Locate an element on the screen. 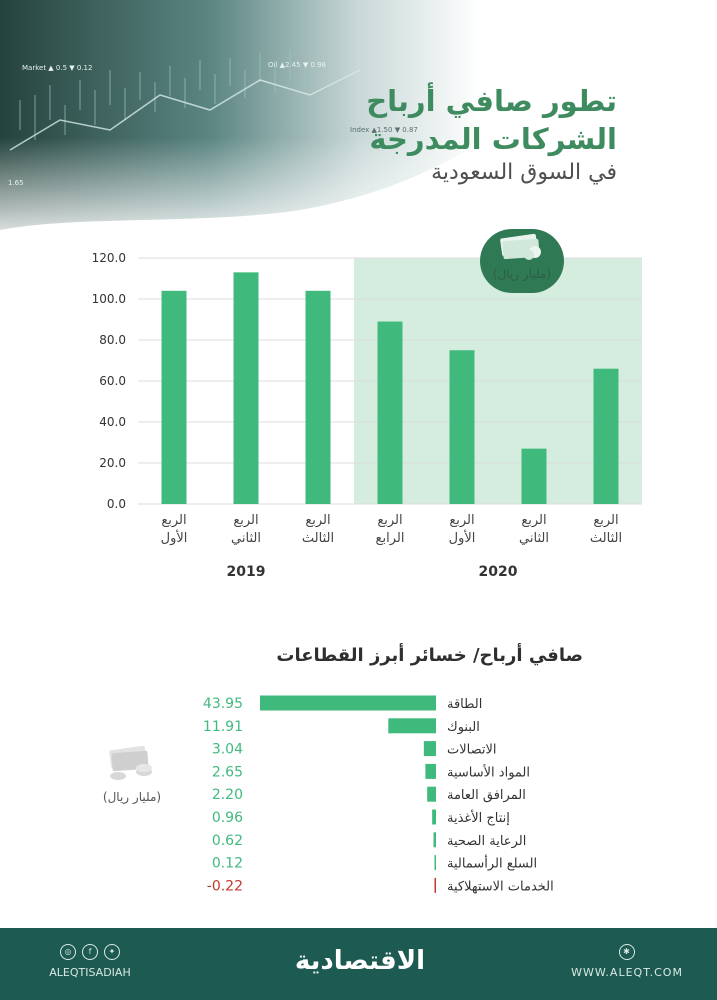 The width and height of the screenshot is (717, 1000). sector-value-label: 0.96 is located at coordinates (227, 818).